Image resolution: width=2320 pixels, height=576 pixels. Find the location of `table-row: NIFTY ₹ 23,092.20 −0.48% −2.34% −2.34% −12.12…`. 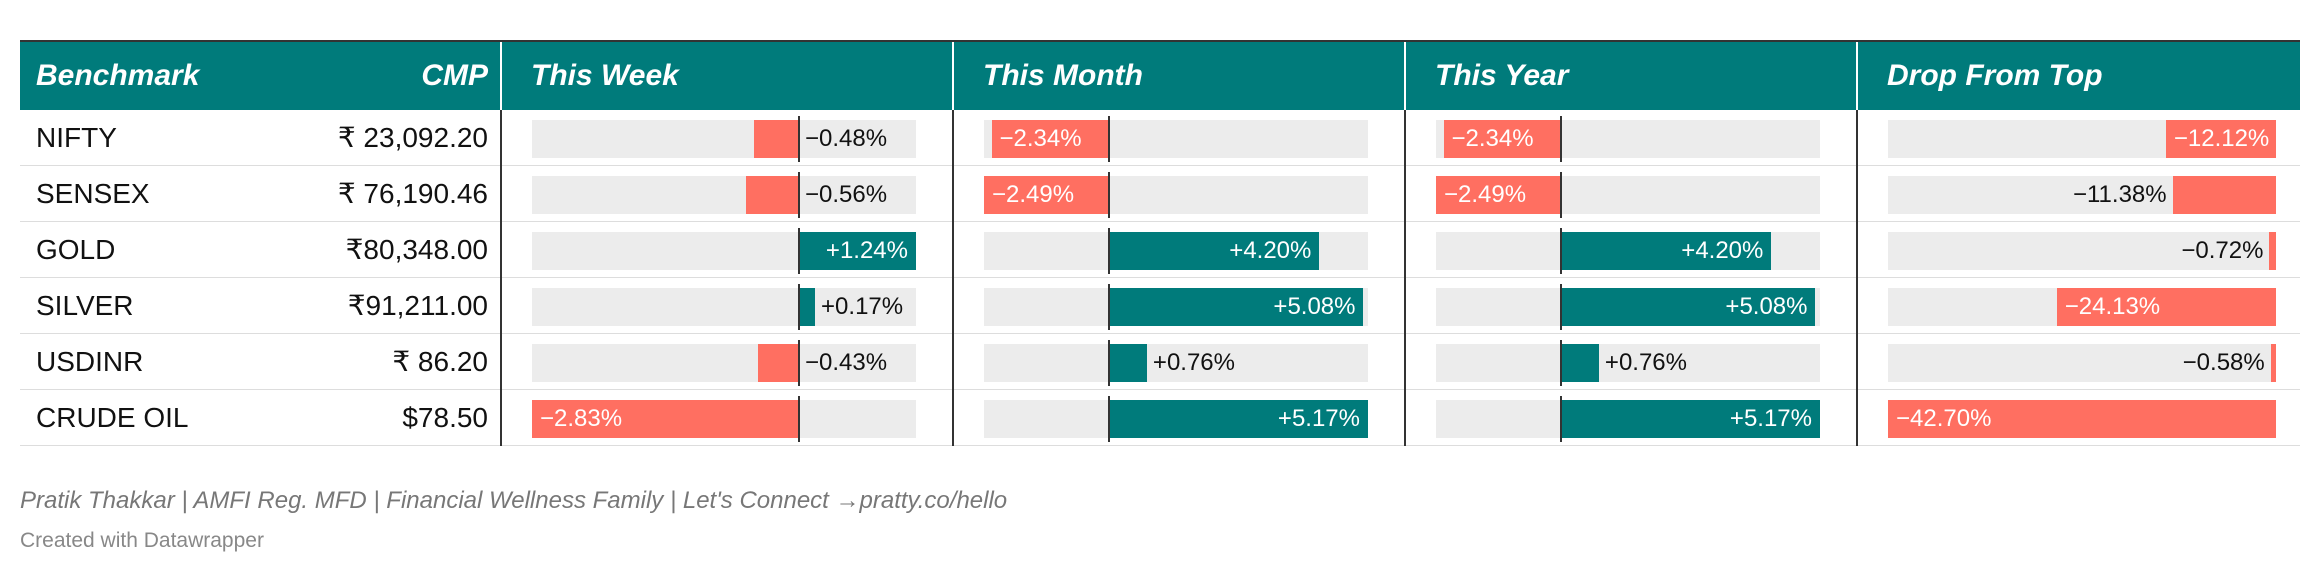

table-row: NIFTY ₹ 23,092.20 −0.48% −2.34% −2.34% −12.12… is located at coordinates (1160, 138).